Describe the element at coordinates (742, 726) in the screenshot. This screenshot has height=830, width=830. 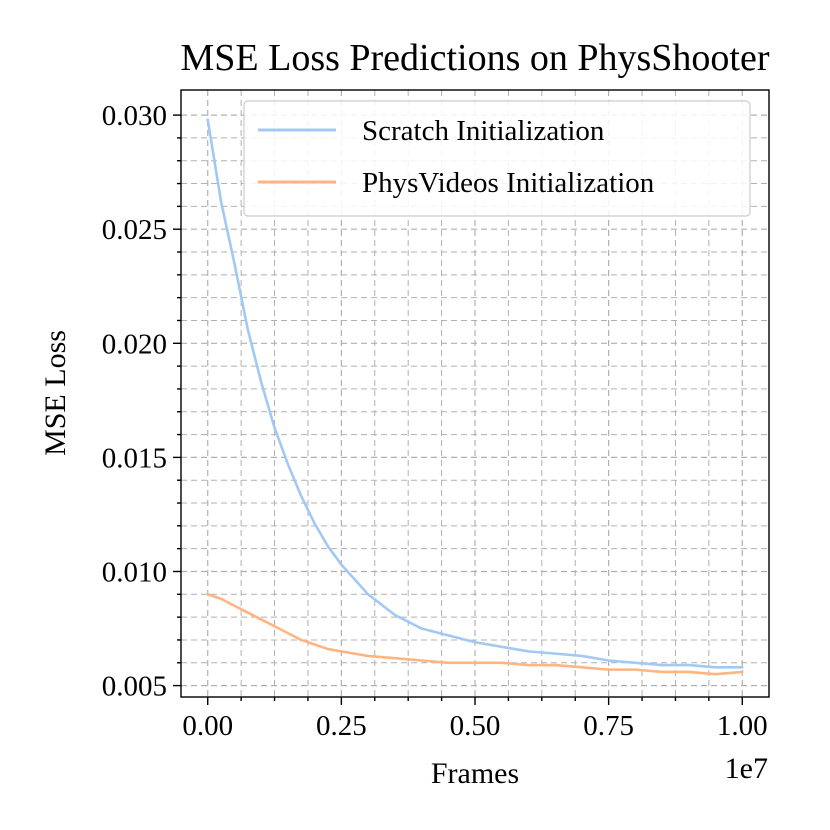
I see `x-tick-label: 1.00` at that location.